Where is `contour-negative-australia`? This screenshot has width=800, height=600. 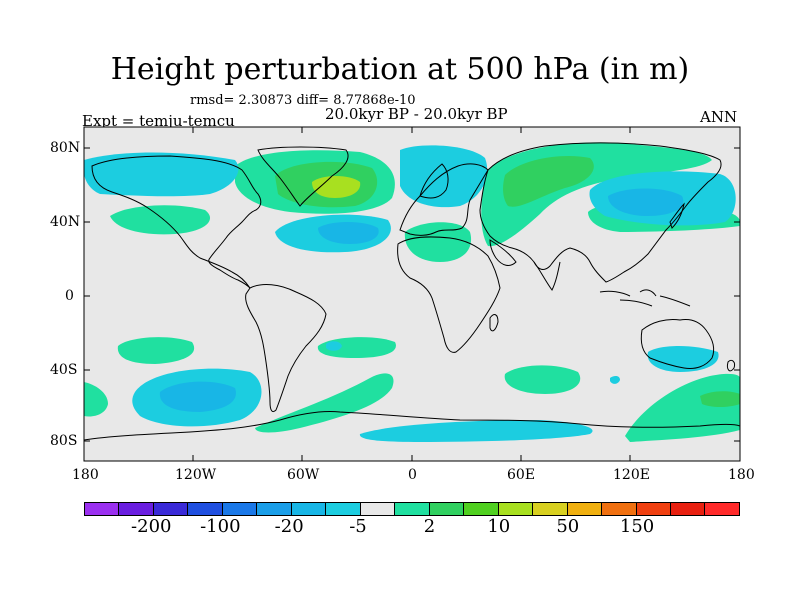
contour-negative-australia is located at coordinates (683, 359).